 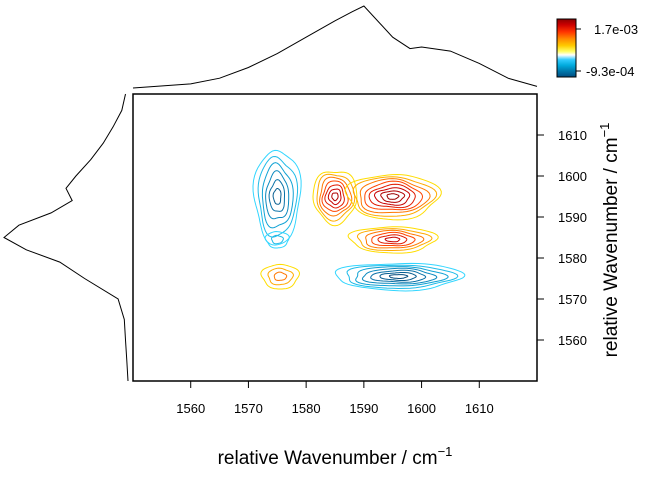 I want to click on y-axis-title: relative Wavenumber / cm−1, so click(x=609, y=240).